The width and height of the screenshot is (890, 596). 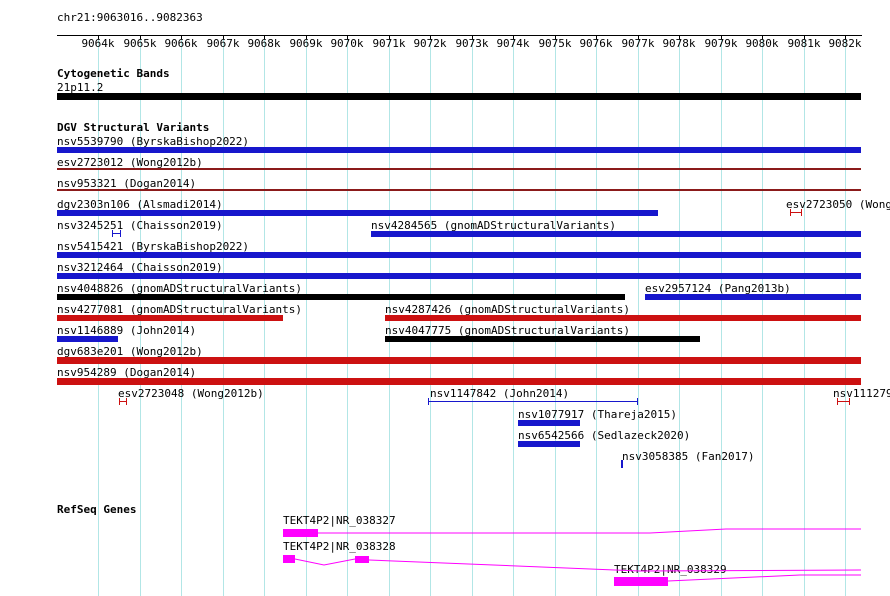 I want to click on ruler-tick-label: 9074k, so click(x=513, y=43).